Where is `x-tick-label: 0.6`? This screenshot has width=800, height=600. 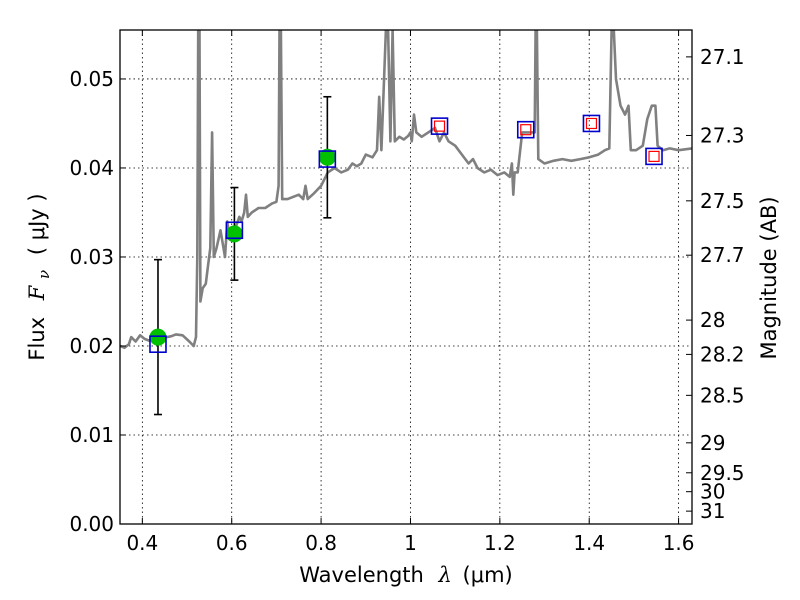 x-tick-label: 0.6 is located at coordinates (232, 543).